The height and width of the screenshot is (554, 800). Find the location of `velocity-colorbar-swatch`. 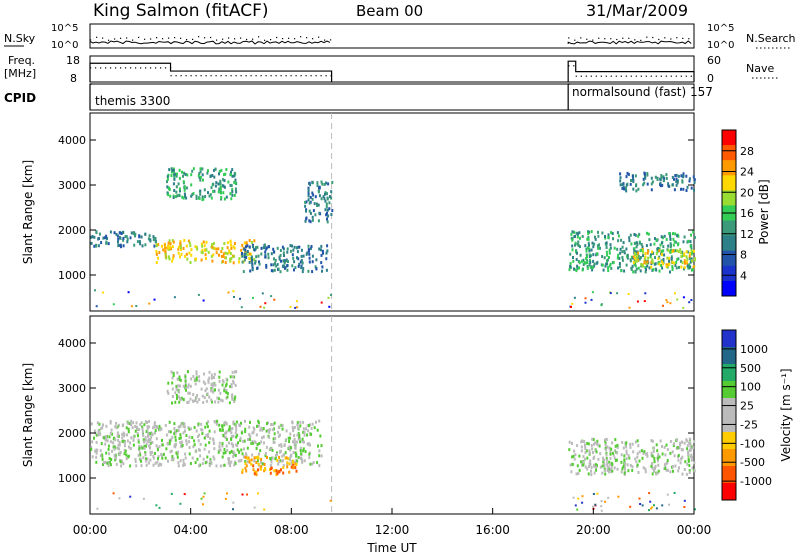

velocity-colorbar-swatch is located at coordinates (729, 407).